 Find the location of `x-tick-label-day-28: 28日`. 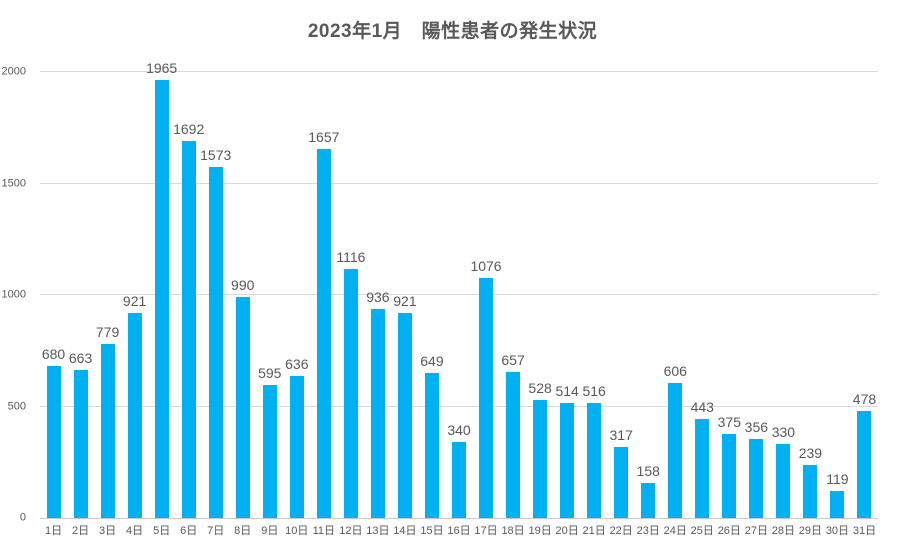

x-tick-label-day-28: 28日 is located at coordinates (783, 531).